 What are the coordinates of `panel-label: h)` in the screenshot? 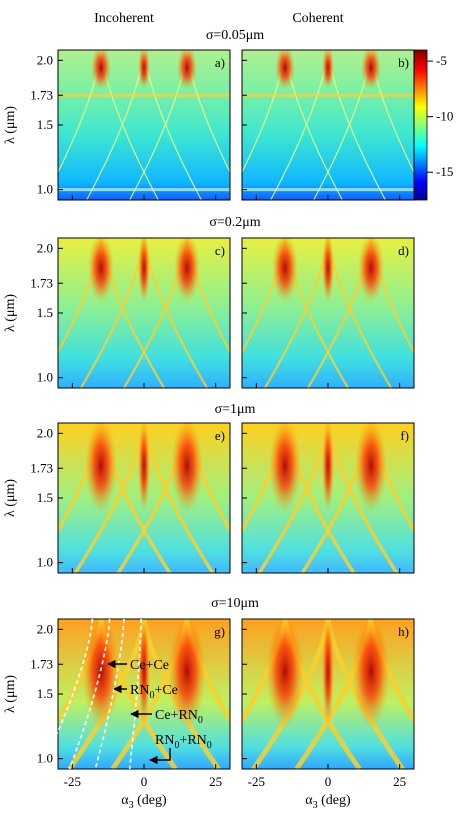 It's located at (403, 631).